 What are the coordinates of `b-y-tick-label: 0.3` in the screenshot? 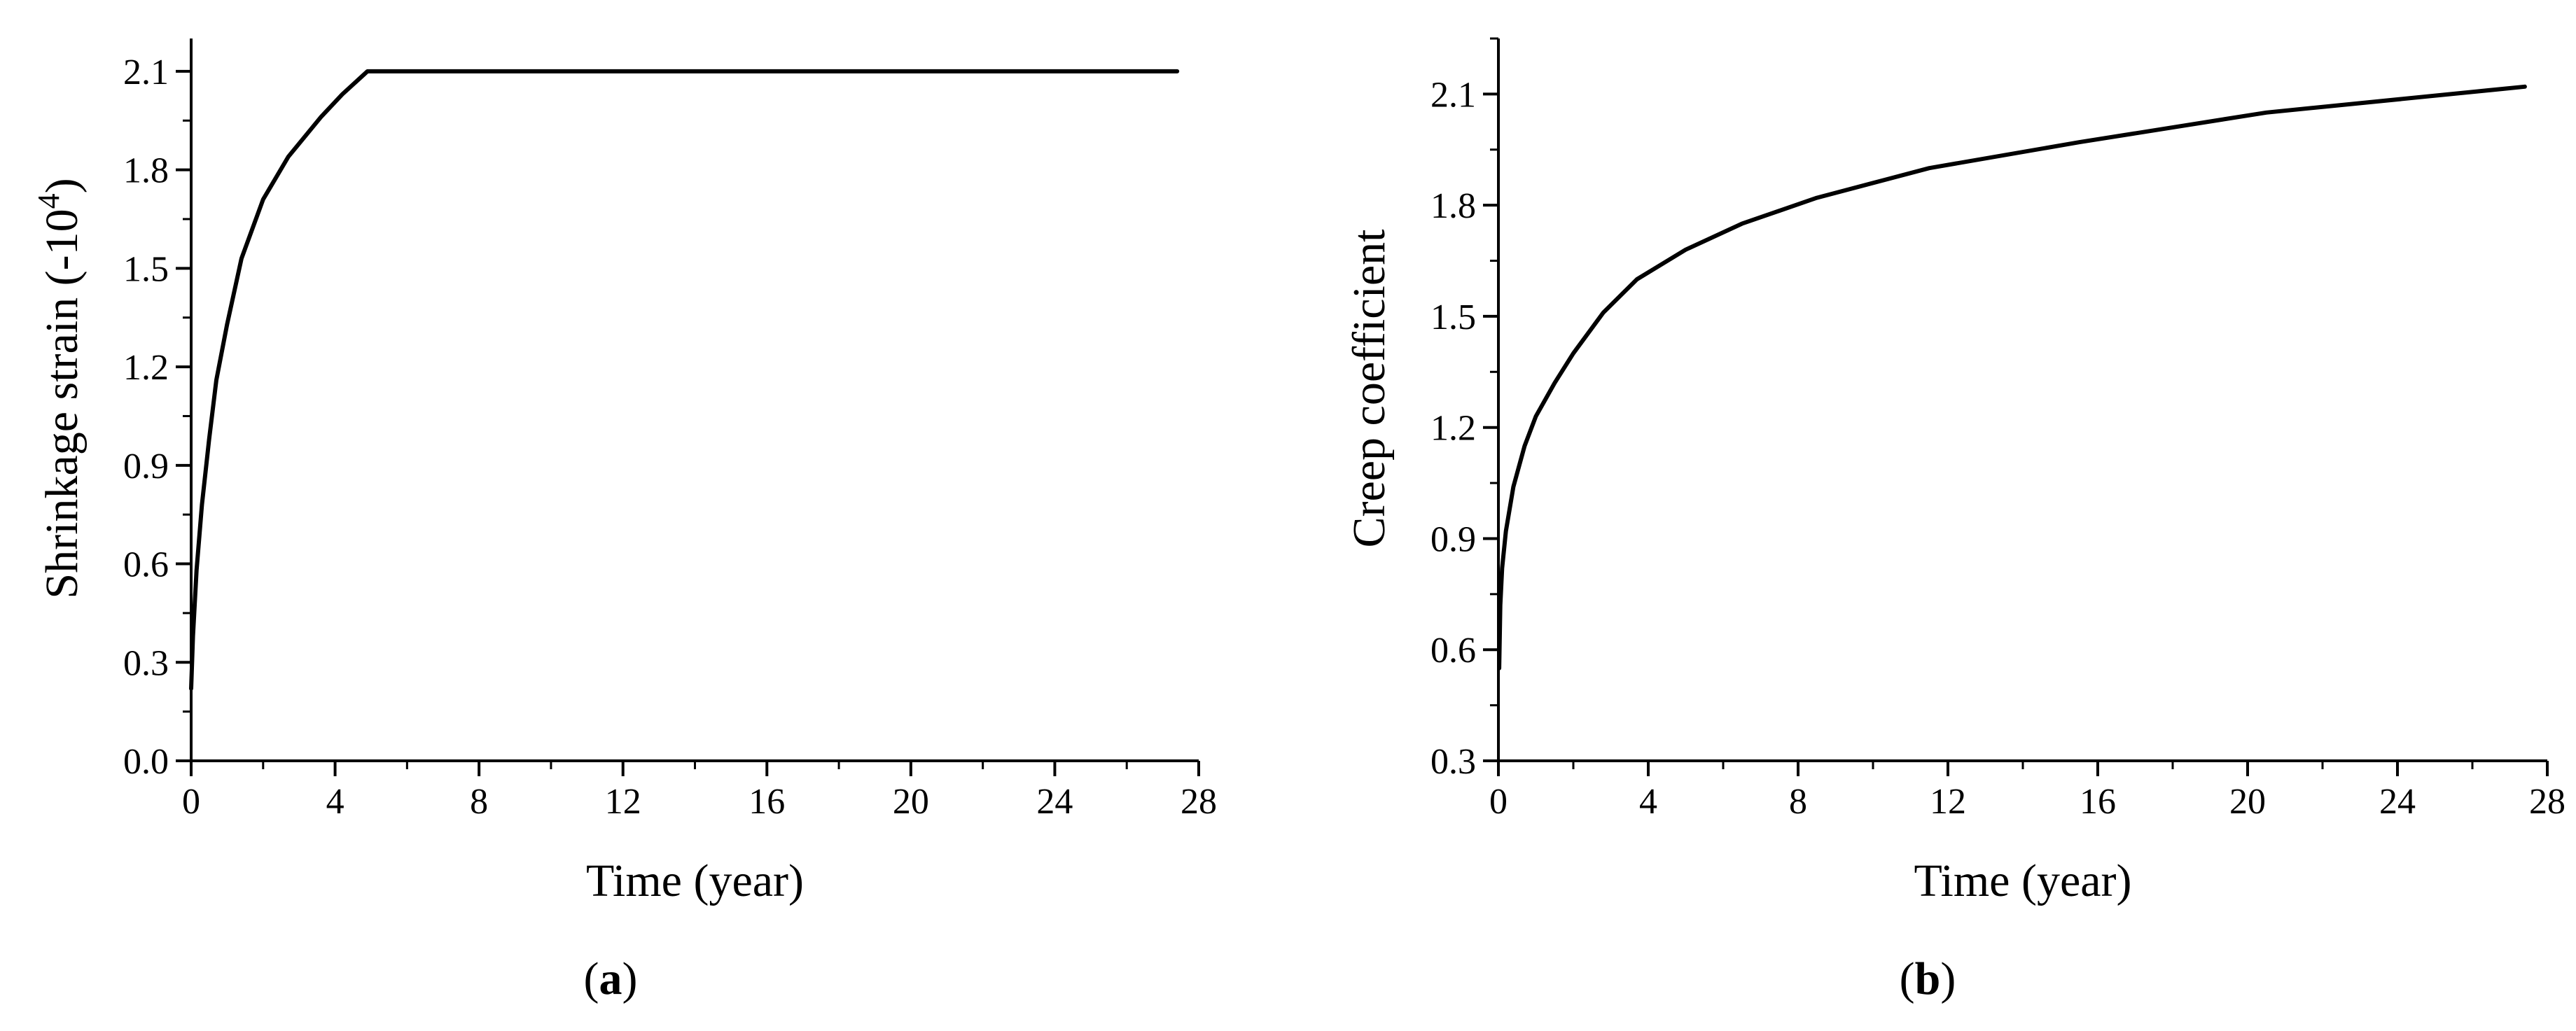 It's located at (1453, 762).